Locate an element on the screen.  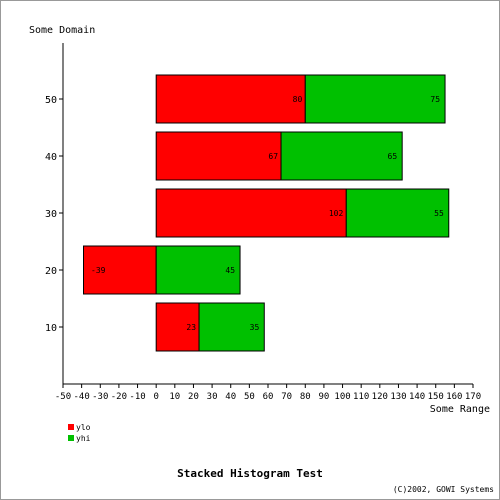
y-tick-label-10: 10 is located at coordinates (51, 328).